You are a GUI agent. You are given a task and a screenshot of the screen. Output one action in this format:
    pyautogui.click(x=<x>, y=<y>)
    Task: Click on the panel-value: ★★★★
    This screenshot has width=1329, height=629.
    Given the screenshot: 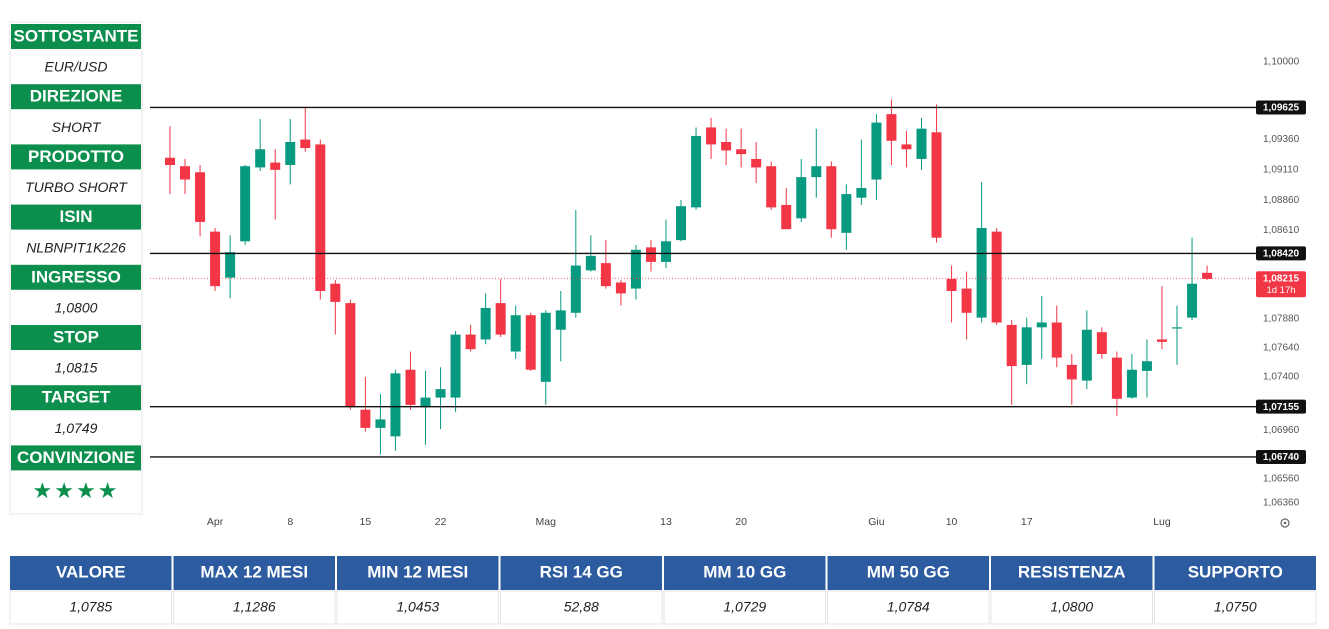 What is the action you would take?
    pyautogui.click(x=76, y=490)
    